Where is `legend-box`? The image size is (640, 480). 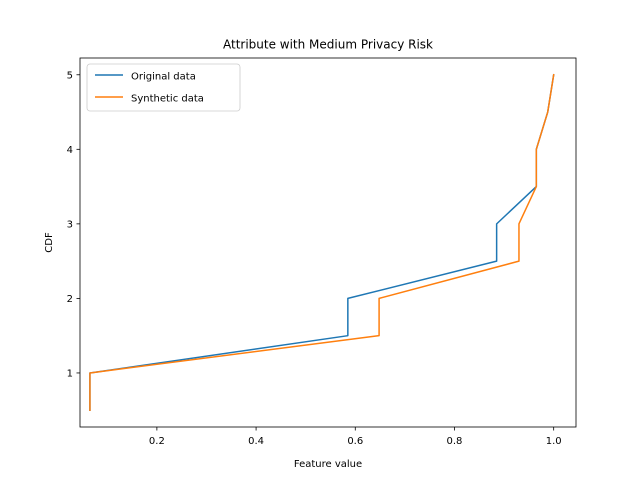
legend-box is located at coordinates (163, 87).